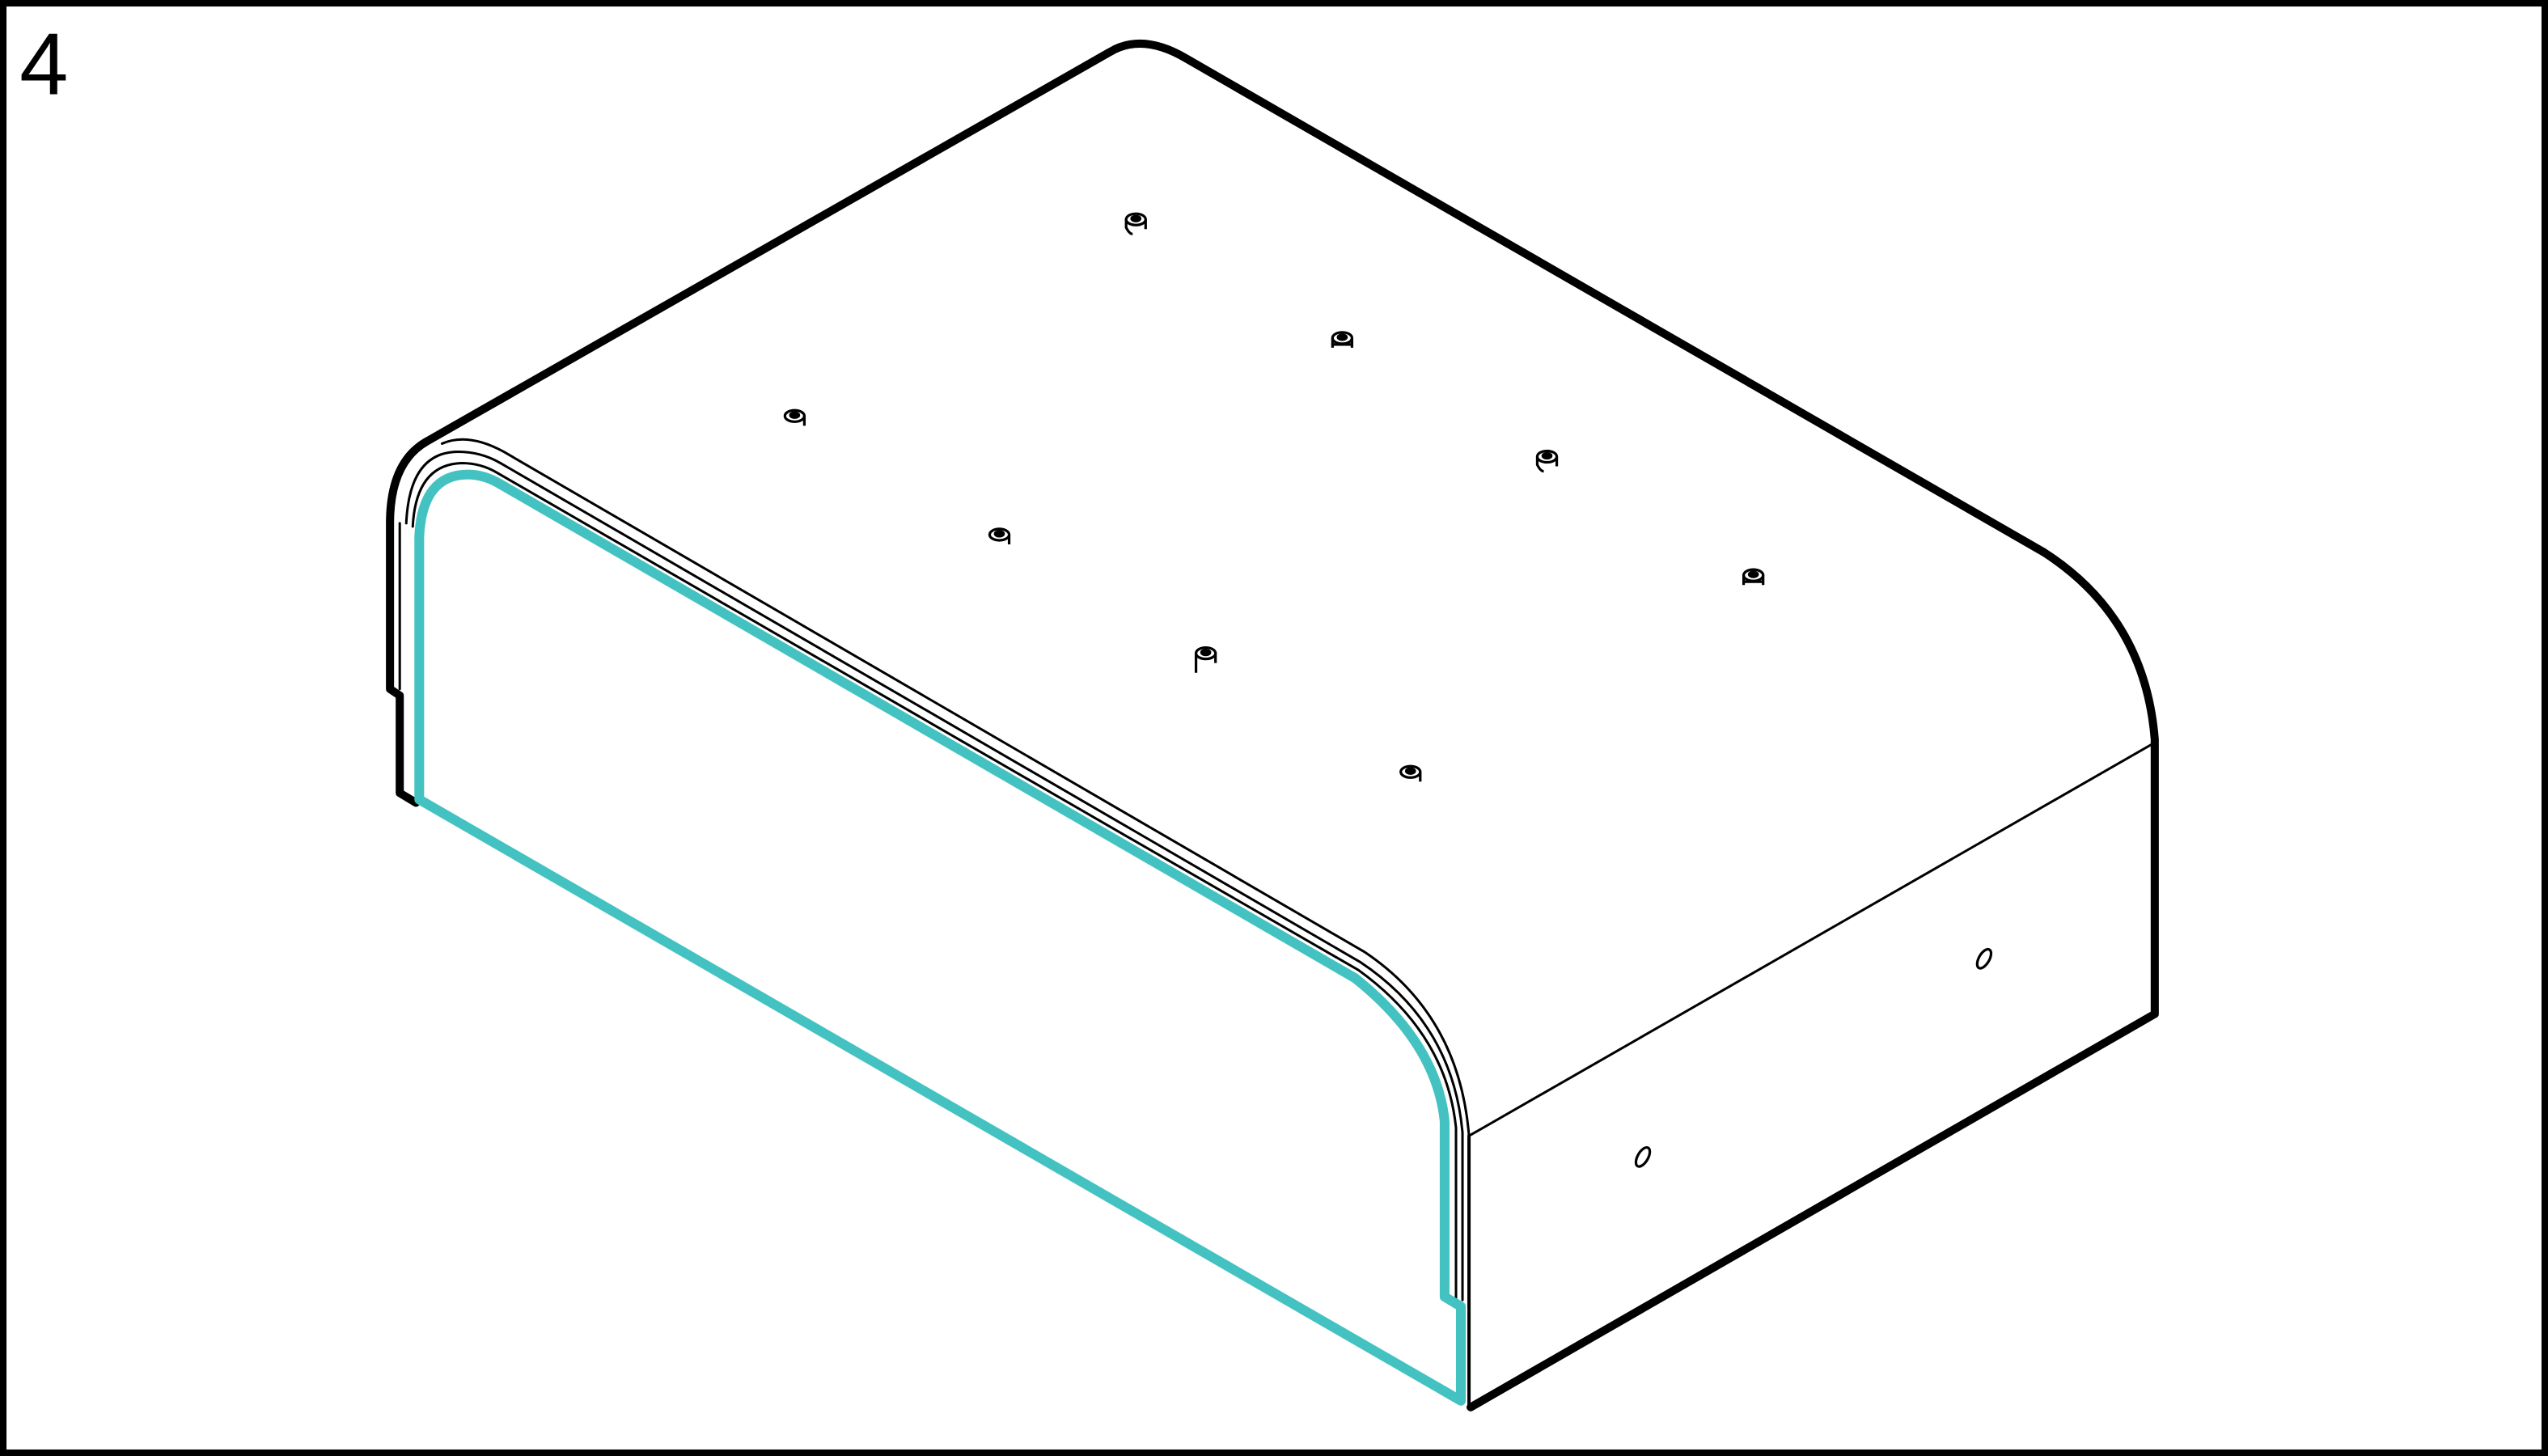 The height and width of the screenshot is (1456, 2548). What do you see at coordinates (408, 622) in the screenshot?
I see `left-back-edge` at bounding box center [408, 622].